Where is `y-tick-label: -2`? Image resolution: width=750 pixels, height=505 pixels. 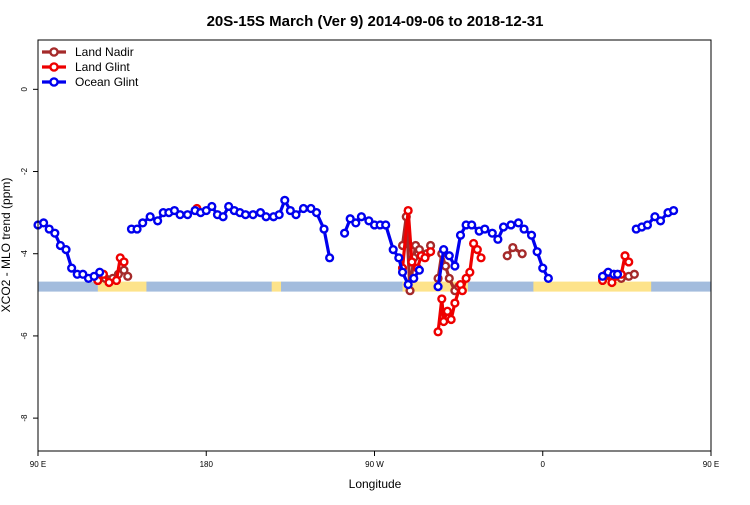 y-tick-label: -2 is located at coordinates (24, 171).